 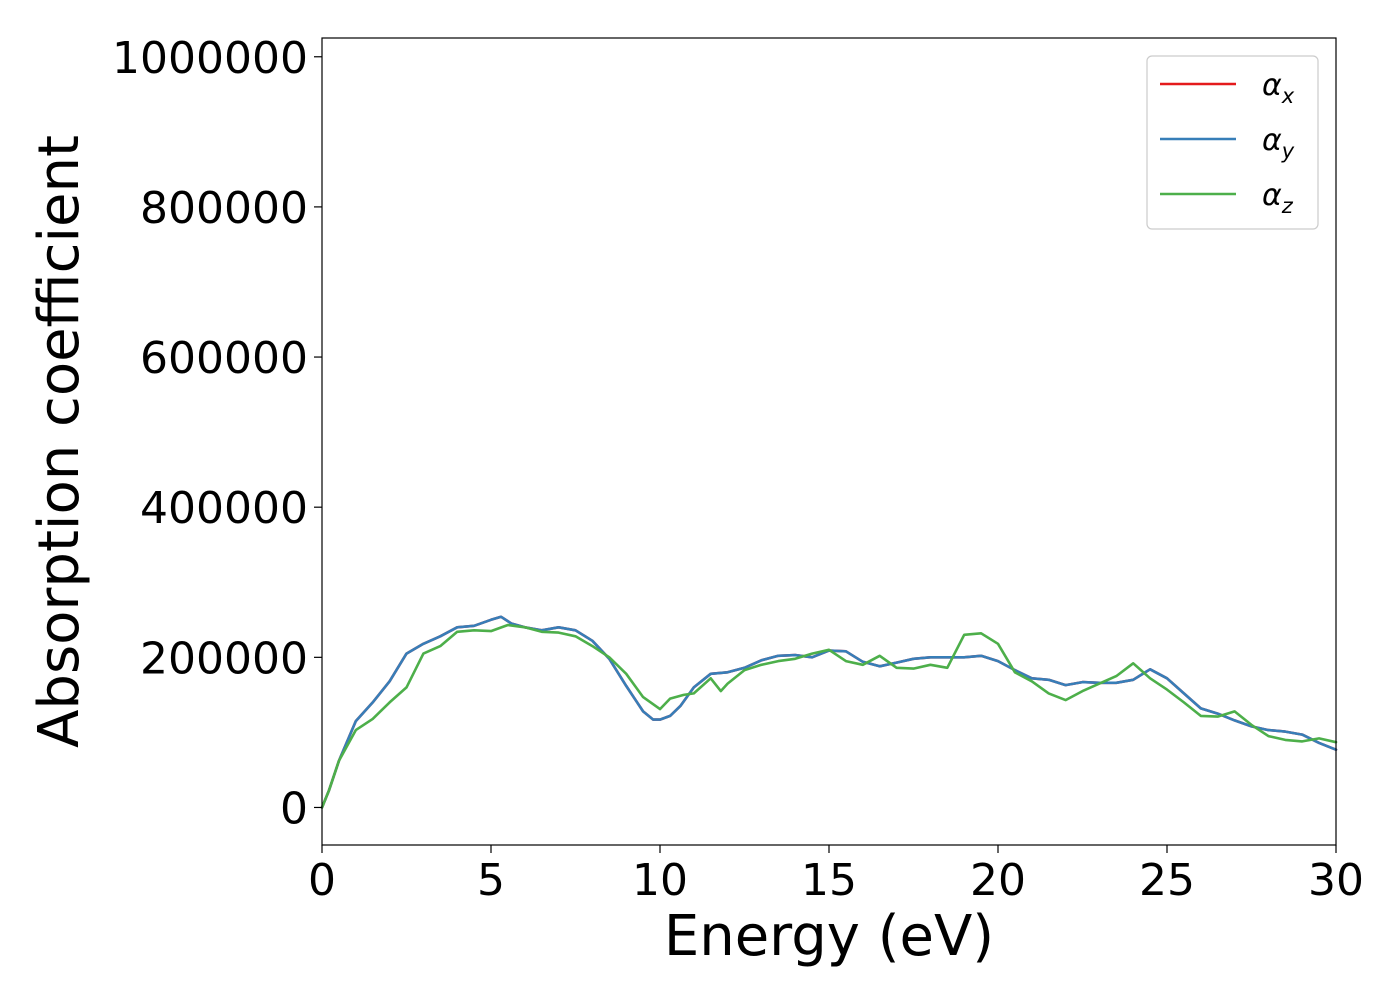 What do you see at coordinates (224, 508) in the screenshot?
I see `y-tick-label: 400000` at bounding box center [224, 508].